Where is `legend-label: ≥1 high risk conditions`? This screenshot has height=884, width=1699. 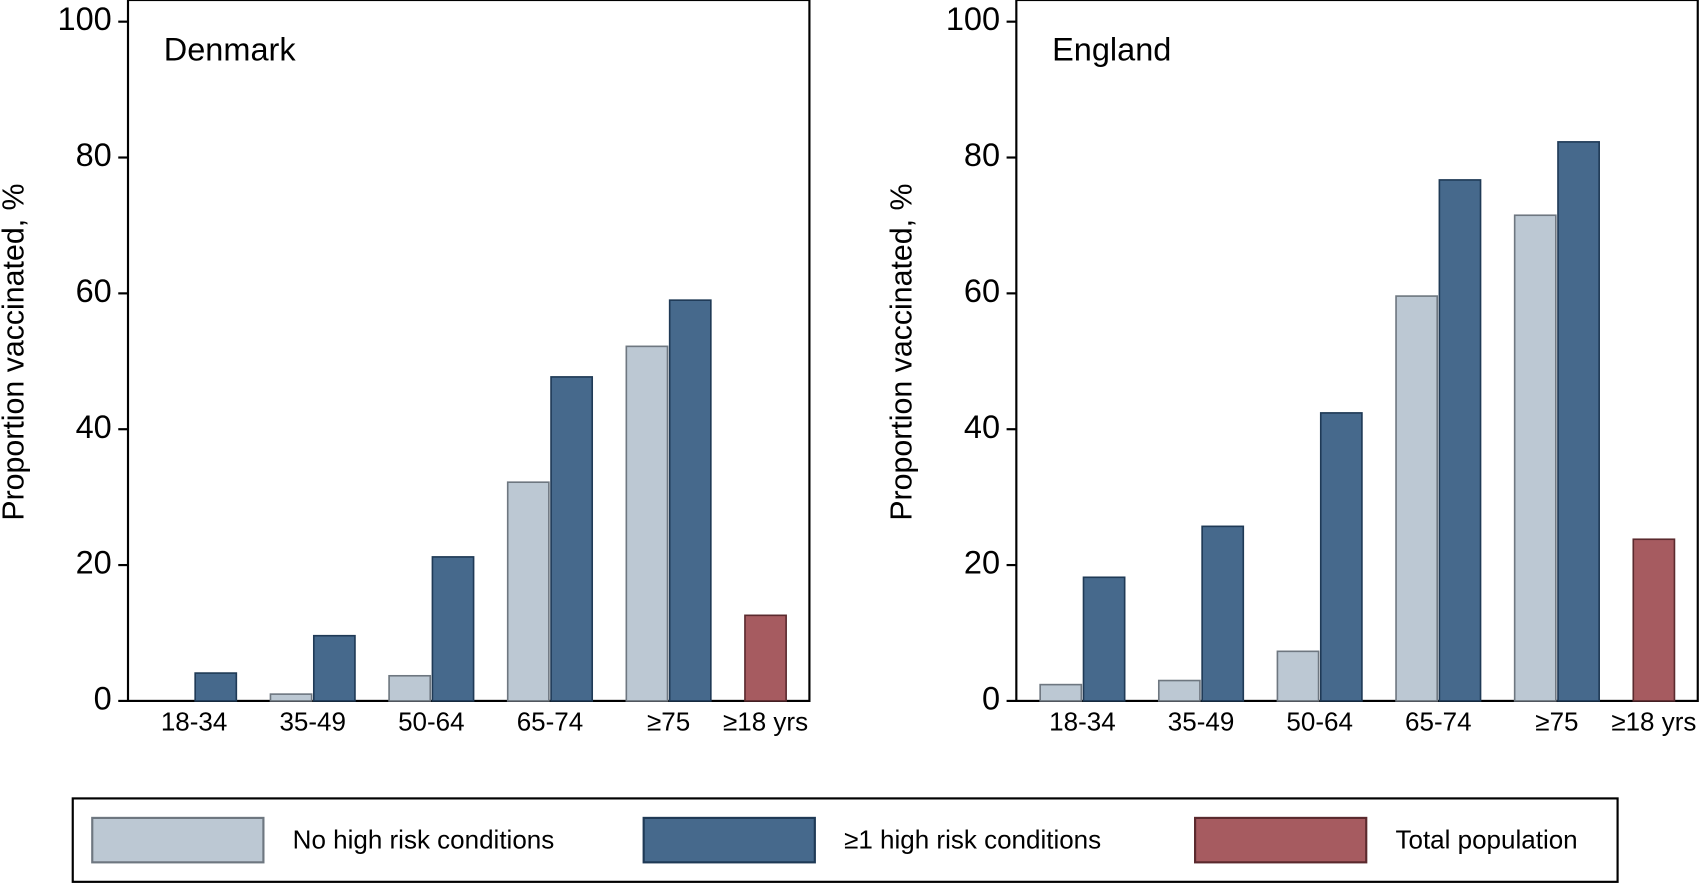 legend-label: ≥1 high risk conditions is located at coordinates (972, 840).